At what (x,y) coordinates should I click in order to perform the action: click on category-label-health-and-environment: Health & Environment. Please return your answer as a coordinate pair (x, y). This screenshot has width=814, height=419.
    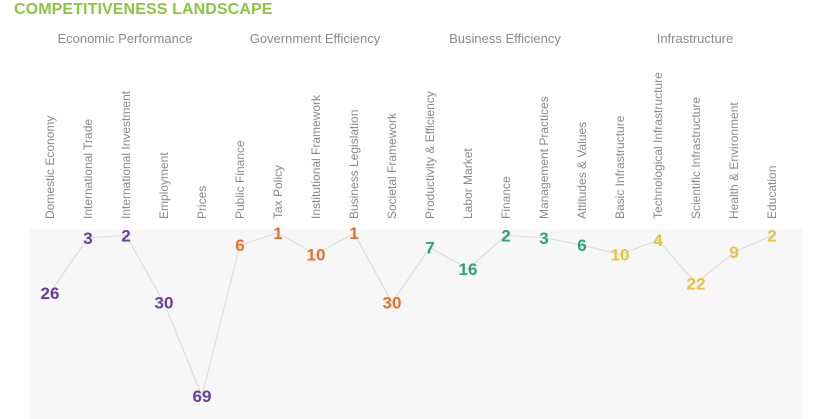
    Looking at the image, I should click on (734, 160).